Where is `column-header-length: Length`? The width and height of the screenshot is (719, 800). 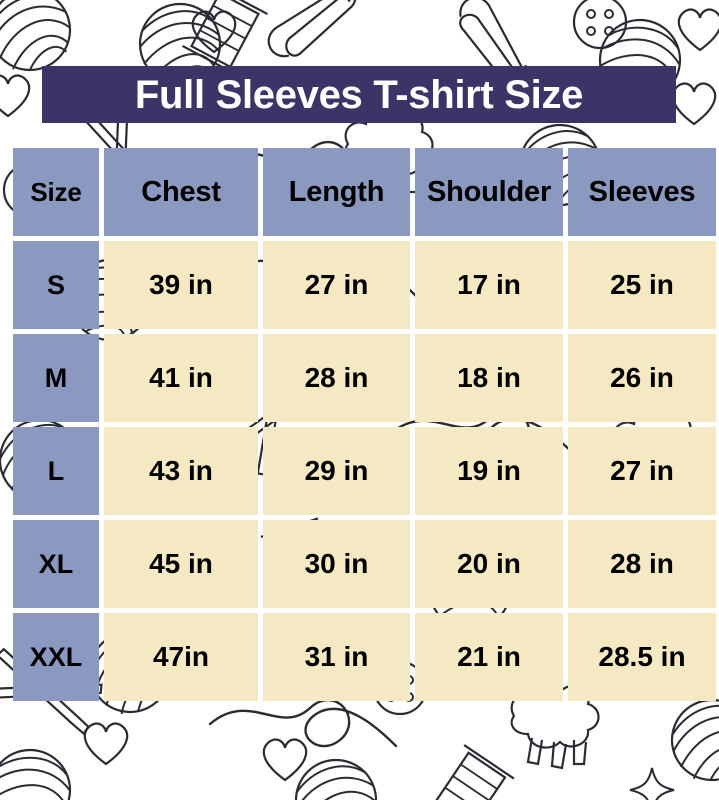 column-header-length: Length is located at coordinates (336, 192).